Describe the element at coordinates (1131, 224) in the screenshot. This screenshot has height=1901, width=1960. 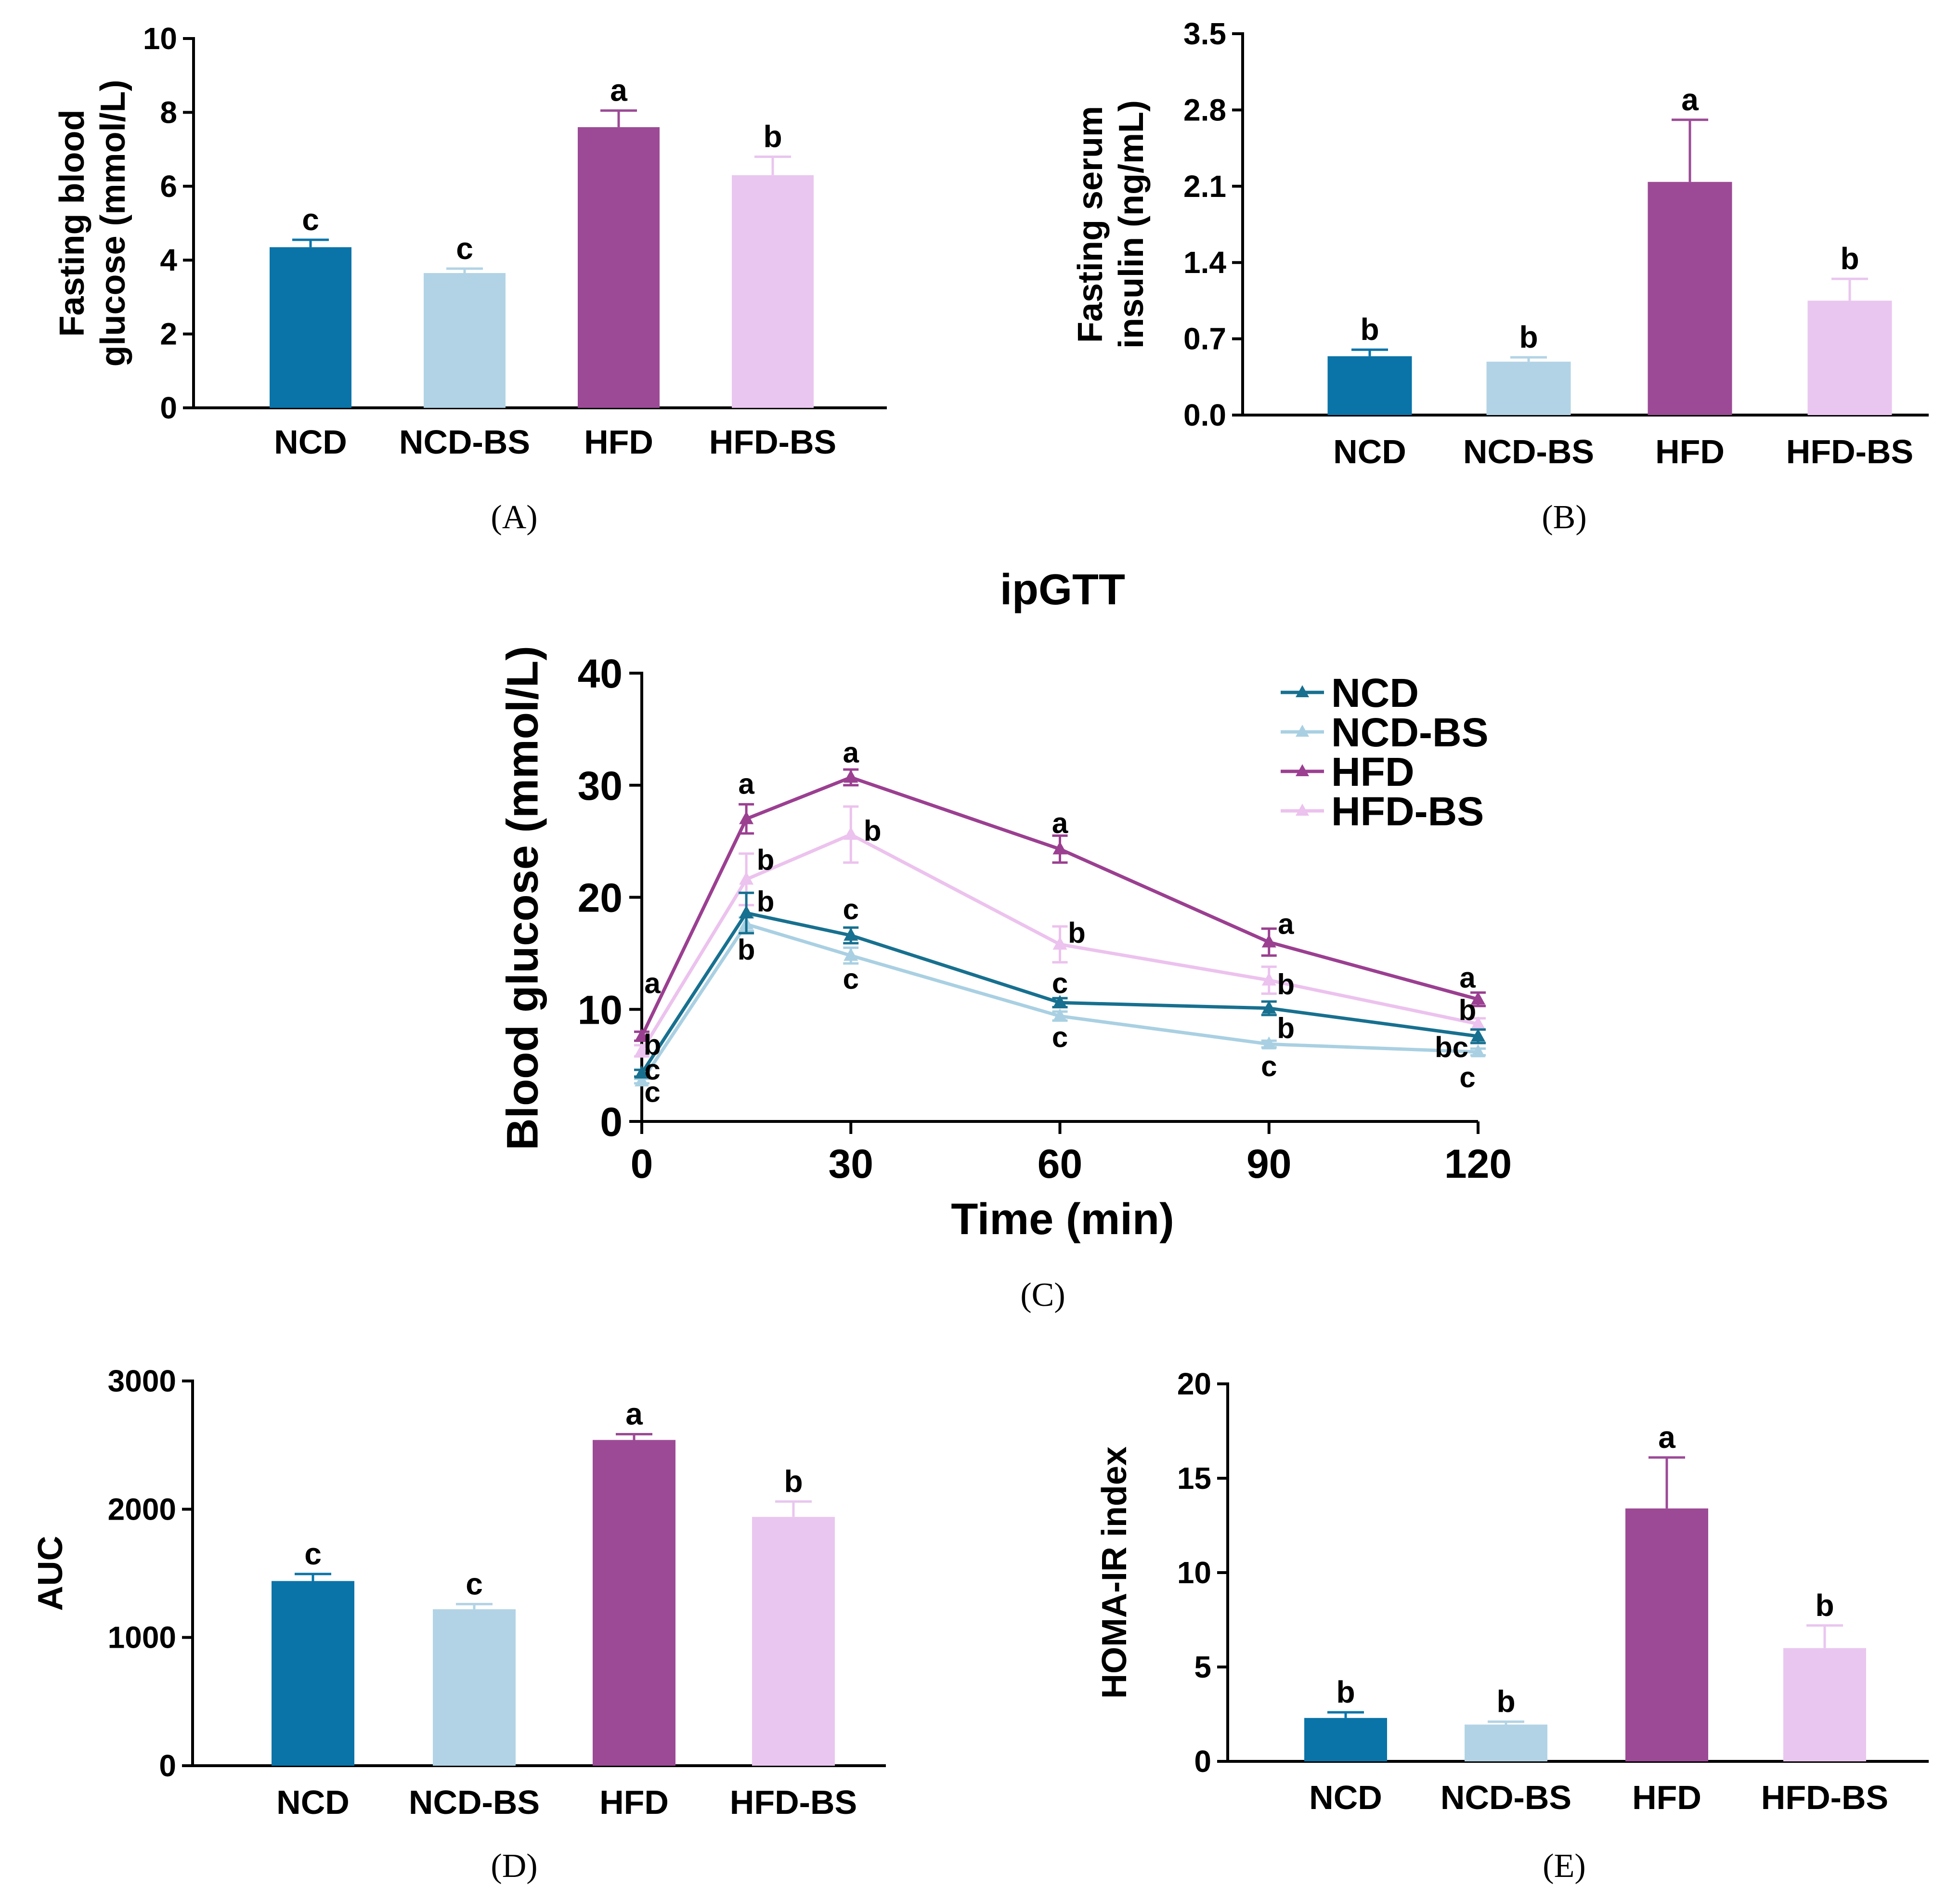
I see `y-axis-label: insulin (ng/mL)` at that location.